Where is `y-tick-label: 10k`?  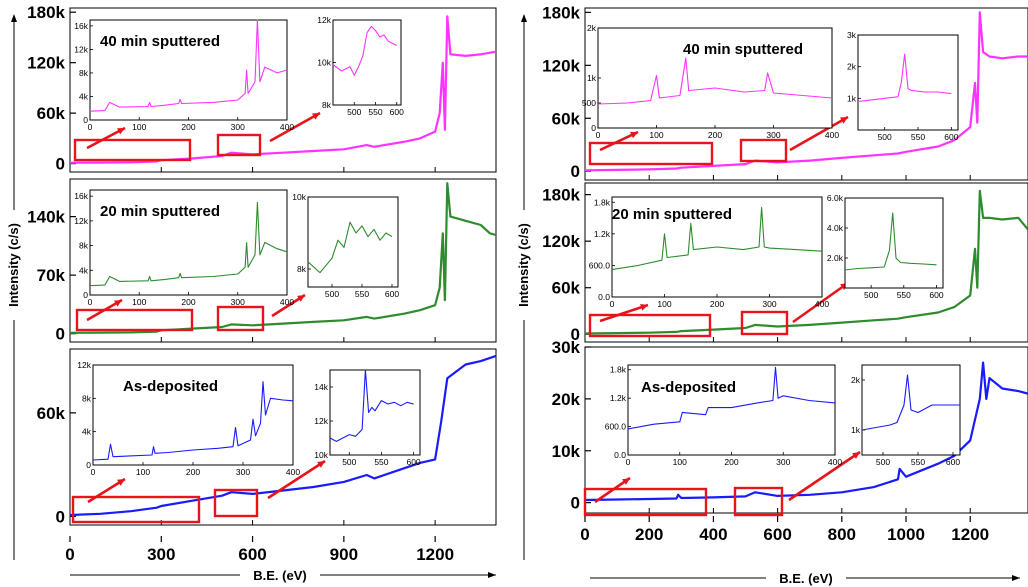
y-tick-label: 10k is located at coordinates (566, 451).